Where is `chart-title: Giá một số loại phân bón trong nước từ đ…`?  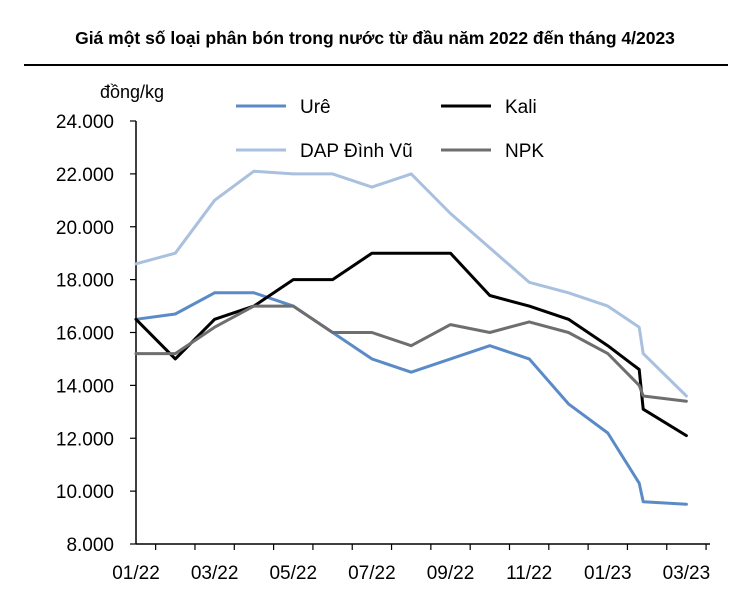
chart-title: Giá một số loại phân bón trong nước từ đ… is located at coordinates (375, 38).